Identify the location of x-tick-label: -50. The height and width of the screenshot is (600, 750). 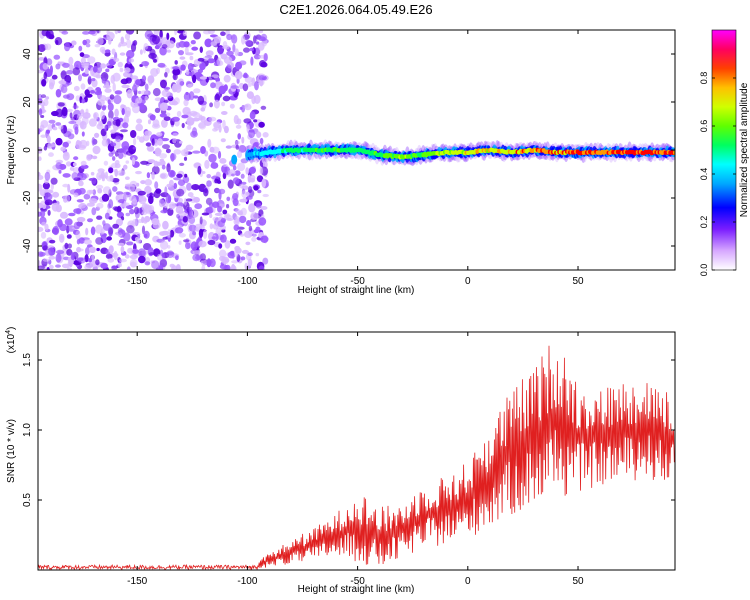
(357, 281).